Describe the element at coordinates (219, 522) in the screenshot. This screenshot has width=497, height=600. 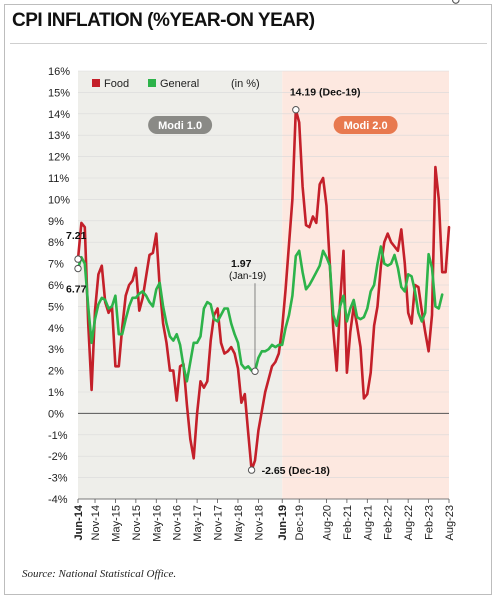
I see `x-tick-label: Nov-17` at that location.